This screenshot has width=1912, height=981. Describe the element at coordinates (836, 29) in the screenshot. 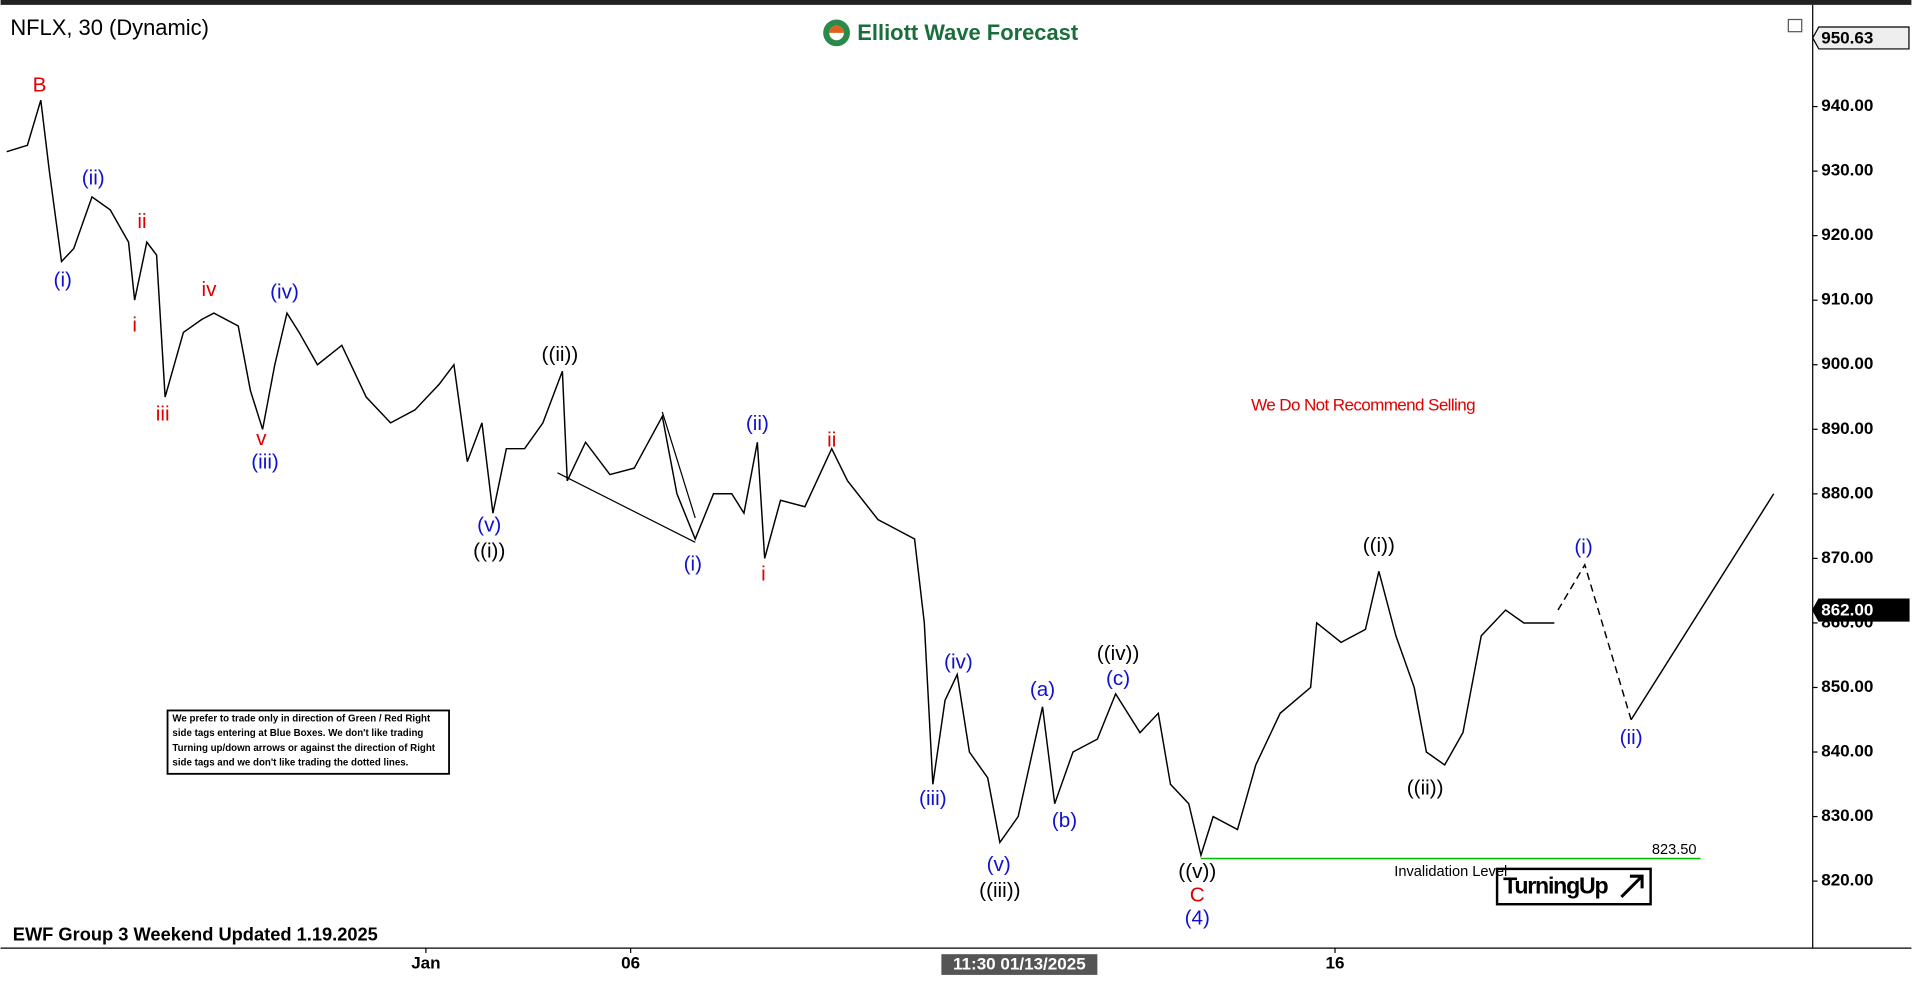

I see `logo-icon-accent` at that location.